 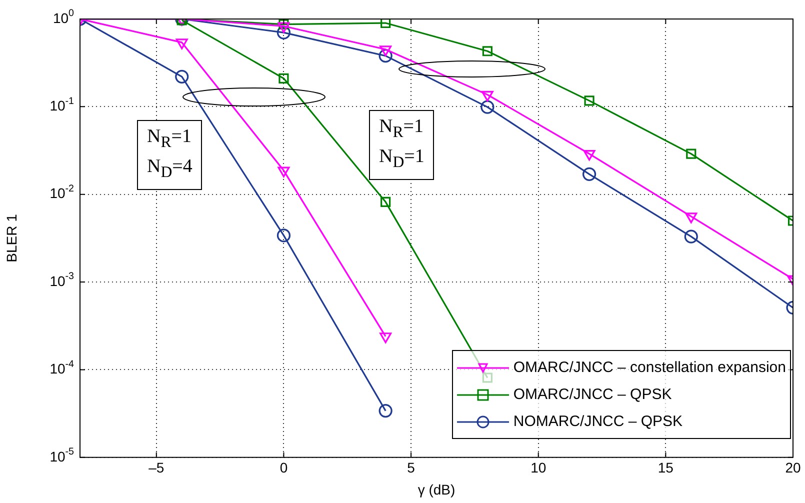 I want to click on legend-label: OMARC/JNCC – constellation expansion, so click(x=649, y=367).